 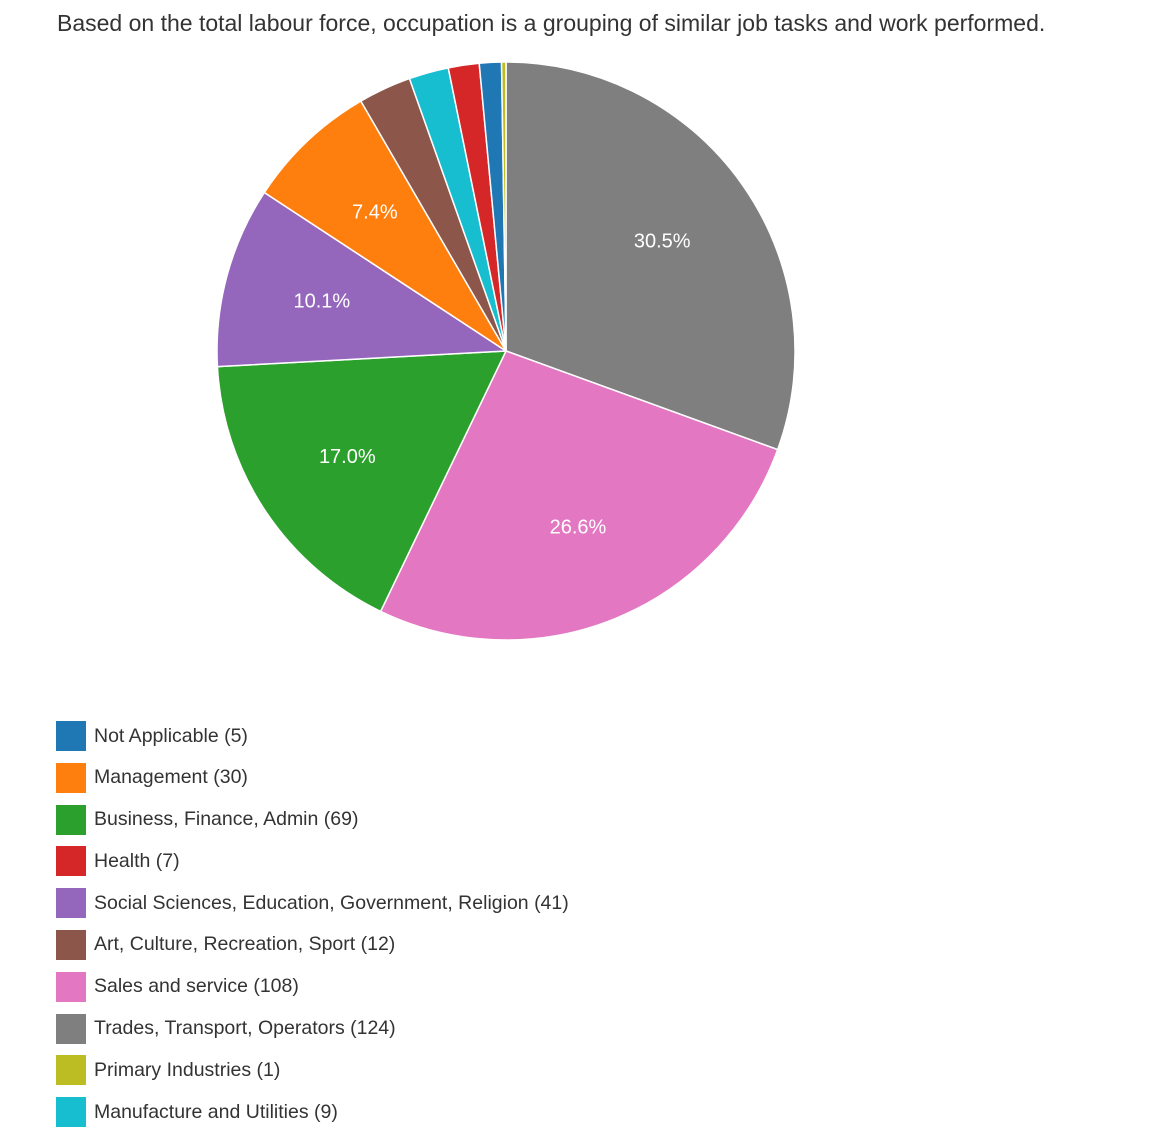 I want to click on pie-percent-labels: 30.5% 26.6% 17.0% 10.1% 7.4%, so click(x=491, y=370).